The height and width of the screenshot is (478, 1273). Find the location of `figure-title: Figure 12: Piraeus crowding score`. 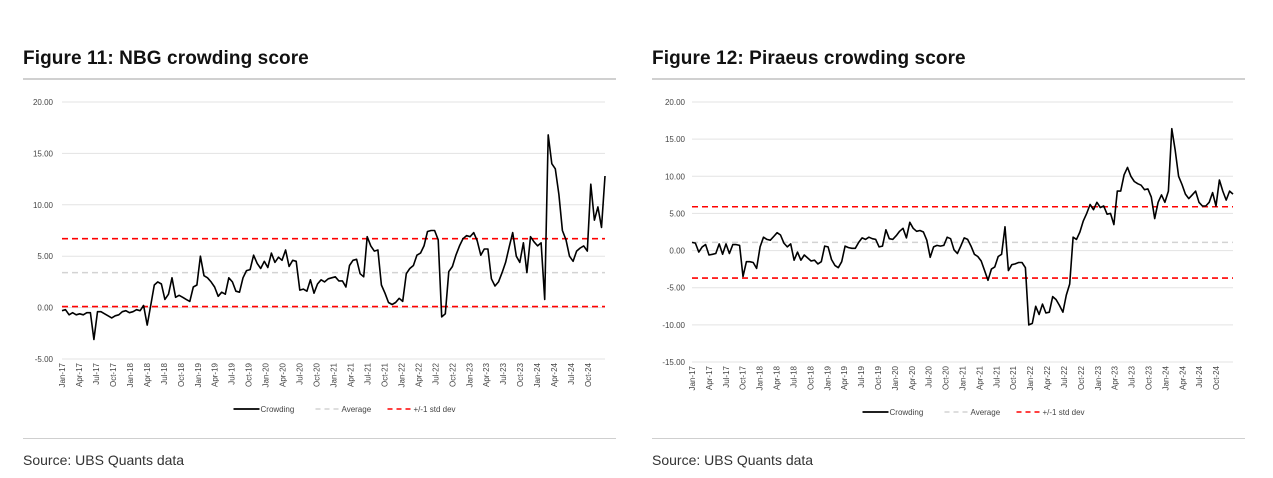

figure-title: Figure 12: Piraeus crowding score is located at coordinates (809, 58).